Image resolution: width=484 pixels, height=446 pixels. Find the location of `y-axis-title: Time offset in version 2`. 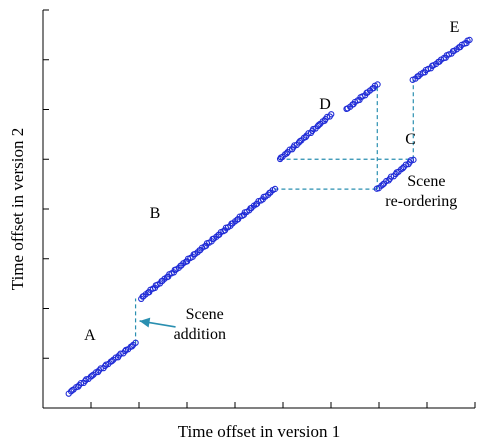

y-axis-title: Time offset in version 2 is located at coordinates (17, 209).